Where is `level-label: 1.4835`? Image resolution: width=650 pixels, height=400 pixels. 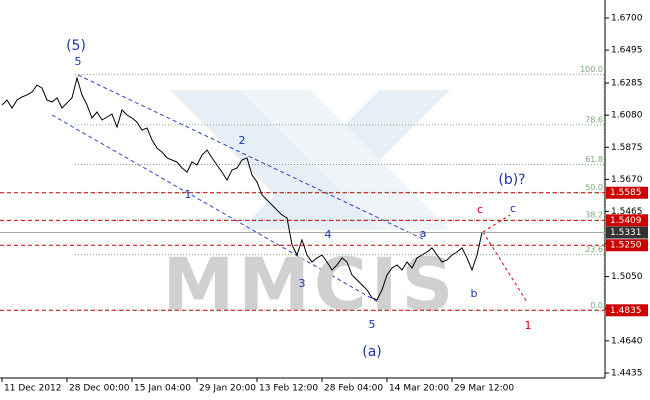 level-label: 1.4835 is located at coordinates (626, 311).